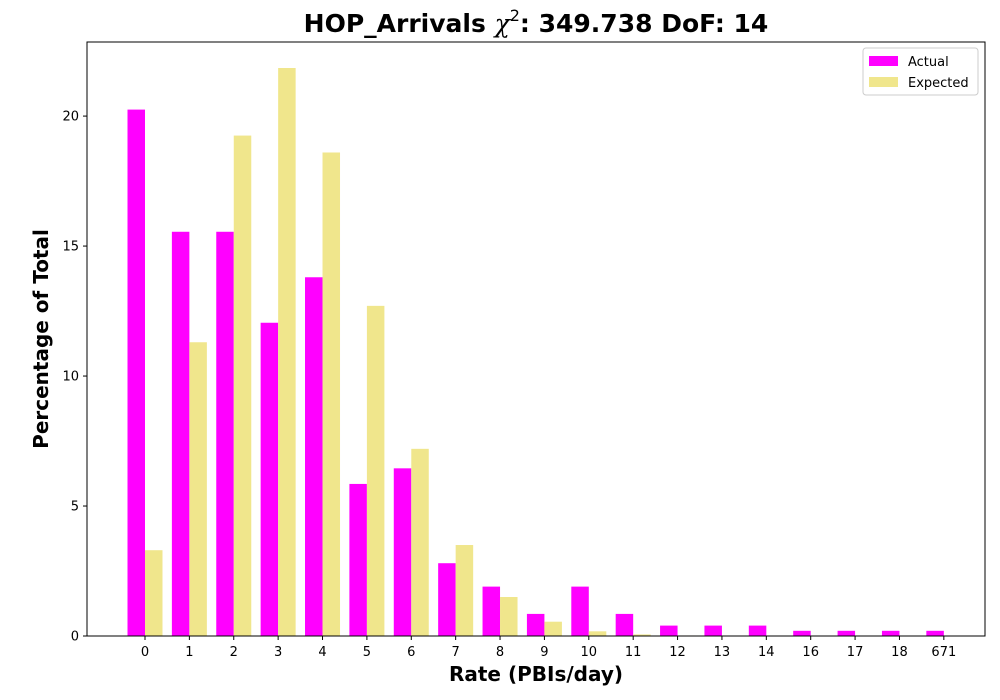  I want to click on y-axis-title: Percentage of Total, so click(41, 339).